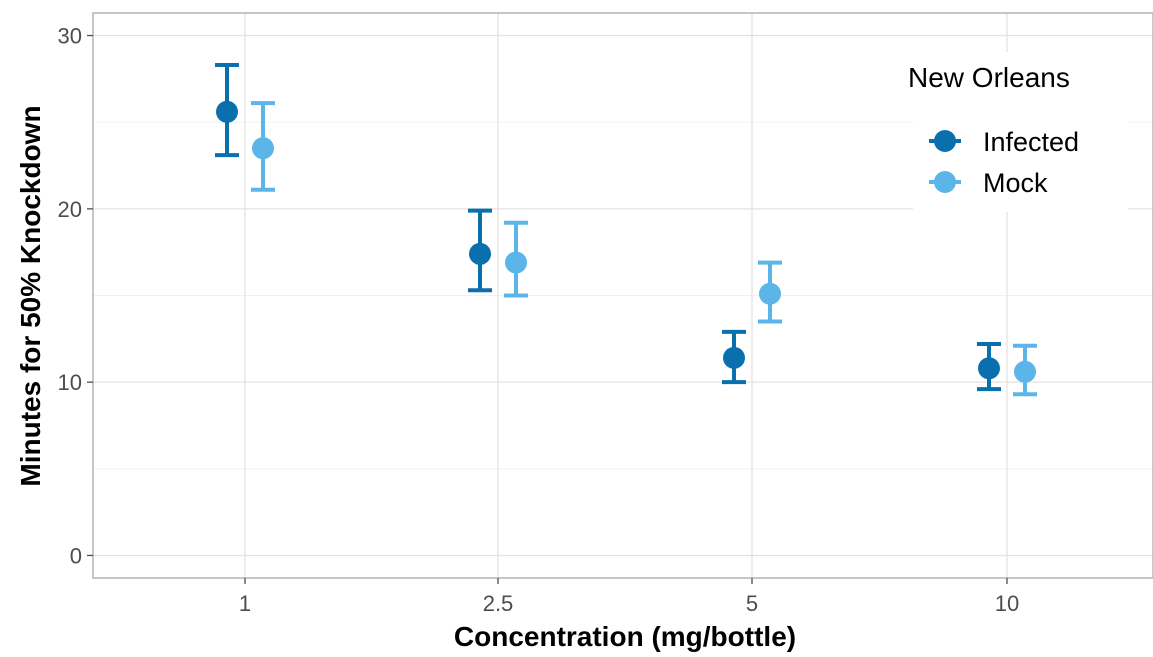 This screenshot has width=1153, height=657. I want to click on x-tick-label: 10, so click(1007, 603).